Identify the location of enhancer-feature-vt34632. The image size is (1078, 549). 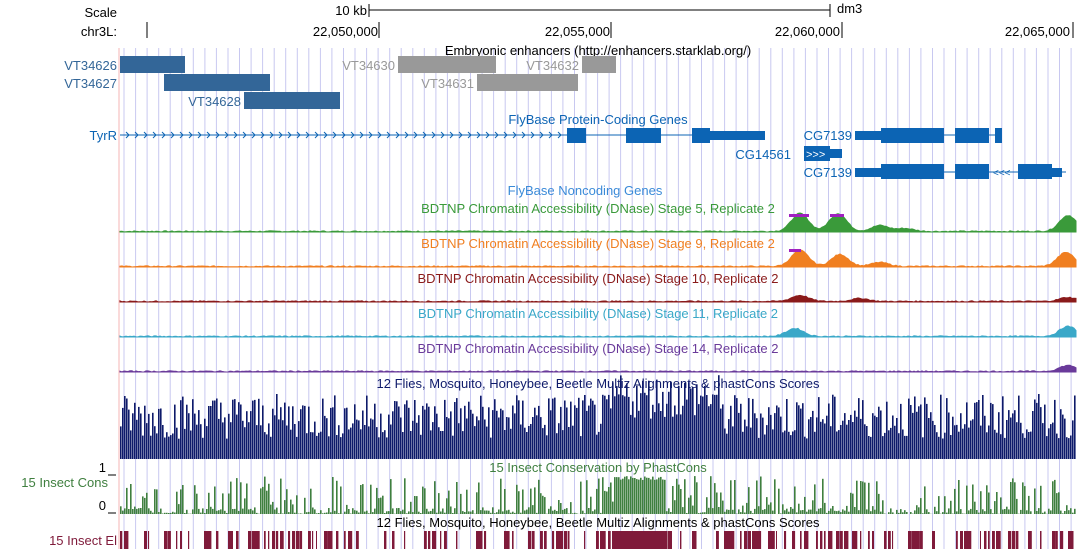
(599, 64).